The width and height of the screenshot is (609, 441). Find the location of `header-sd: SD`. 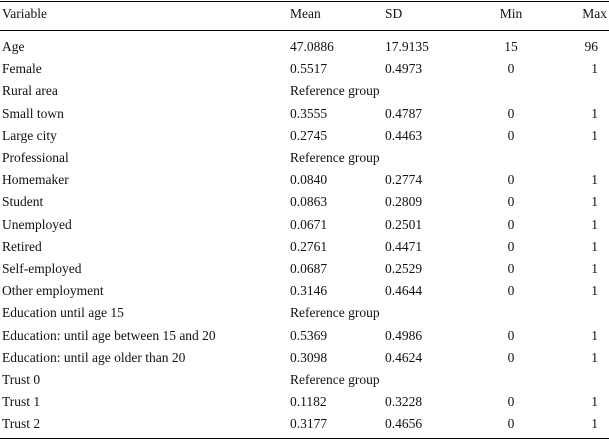

header-sd: SD is located at coordinates (394, 13).